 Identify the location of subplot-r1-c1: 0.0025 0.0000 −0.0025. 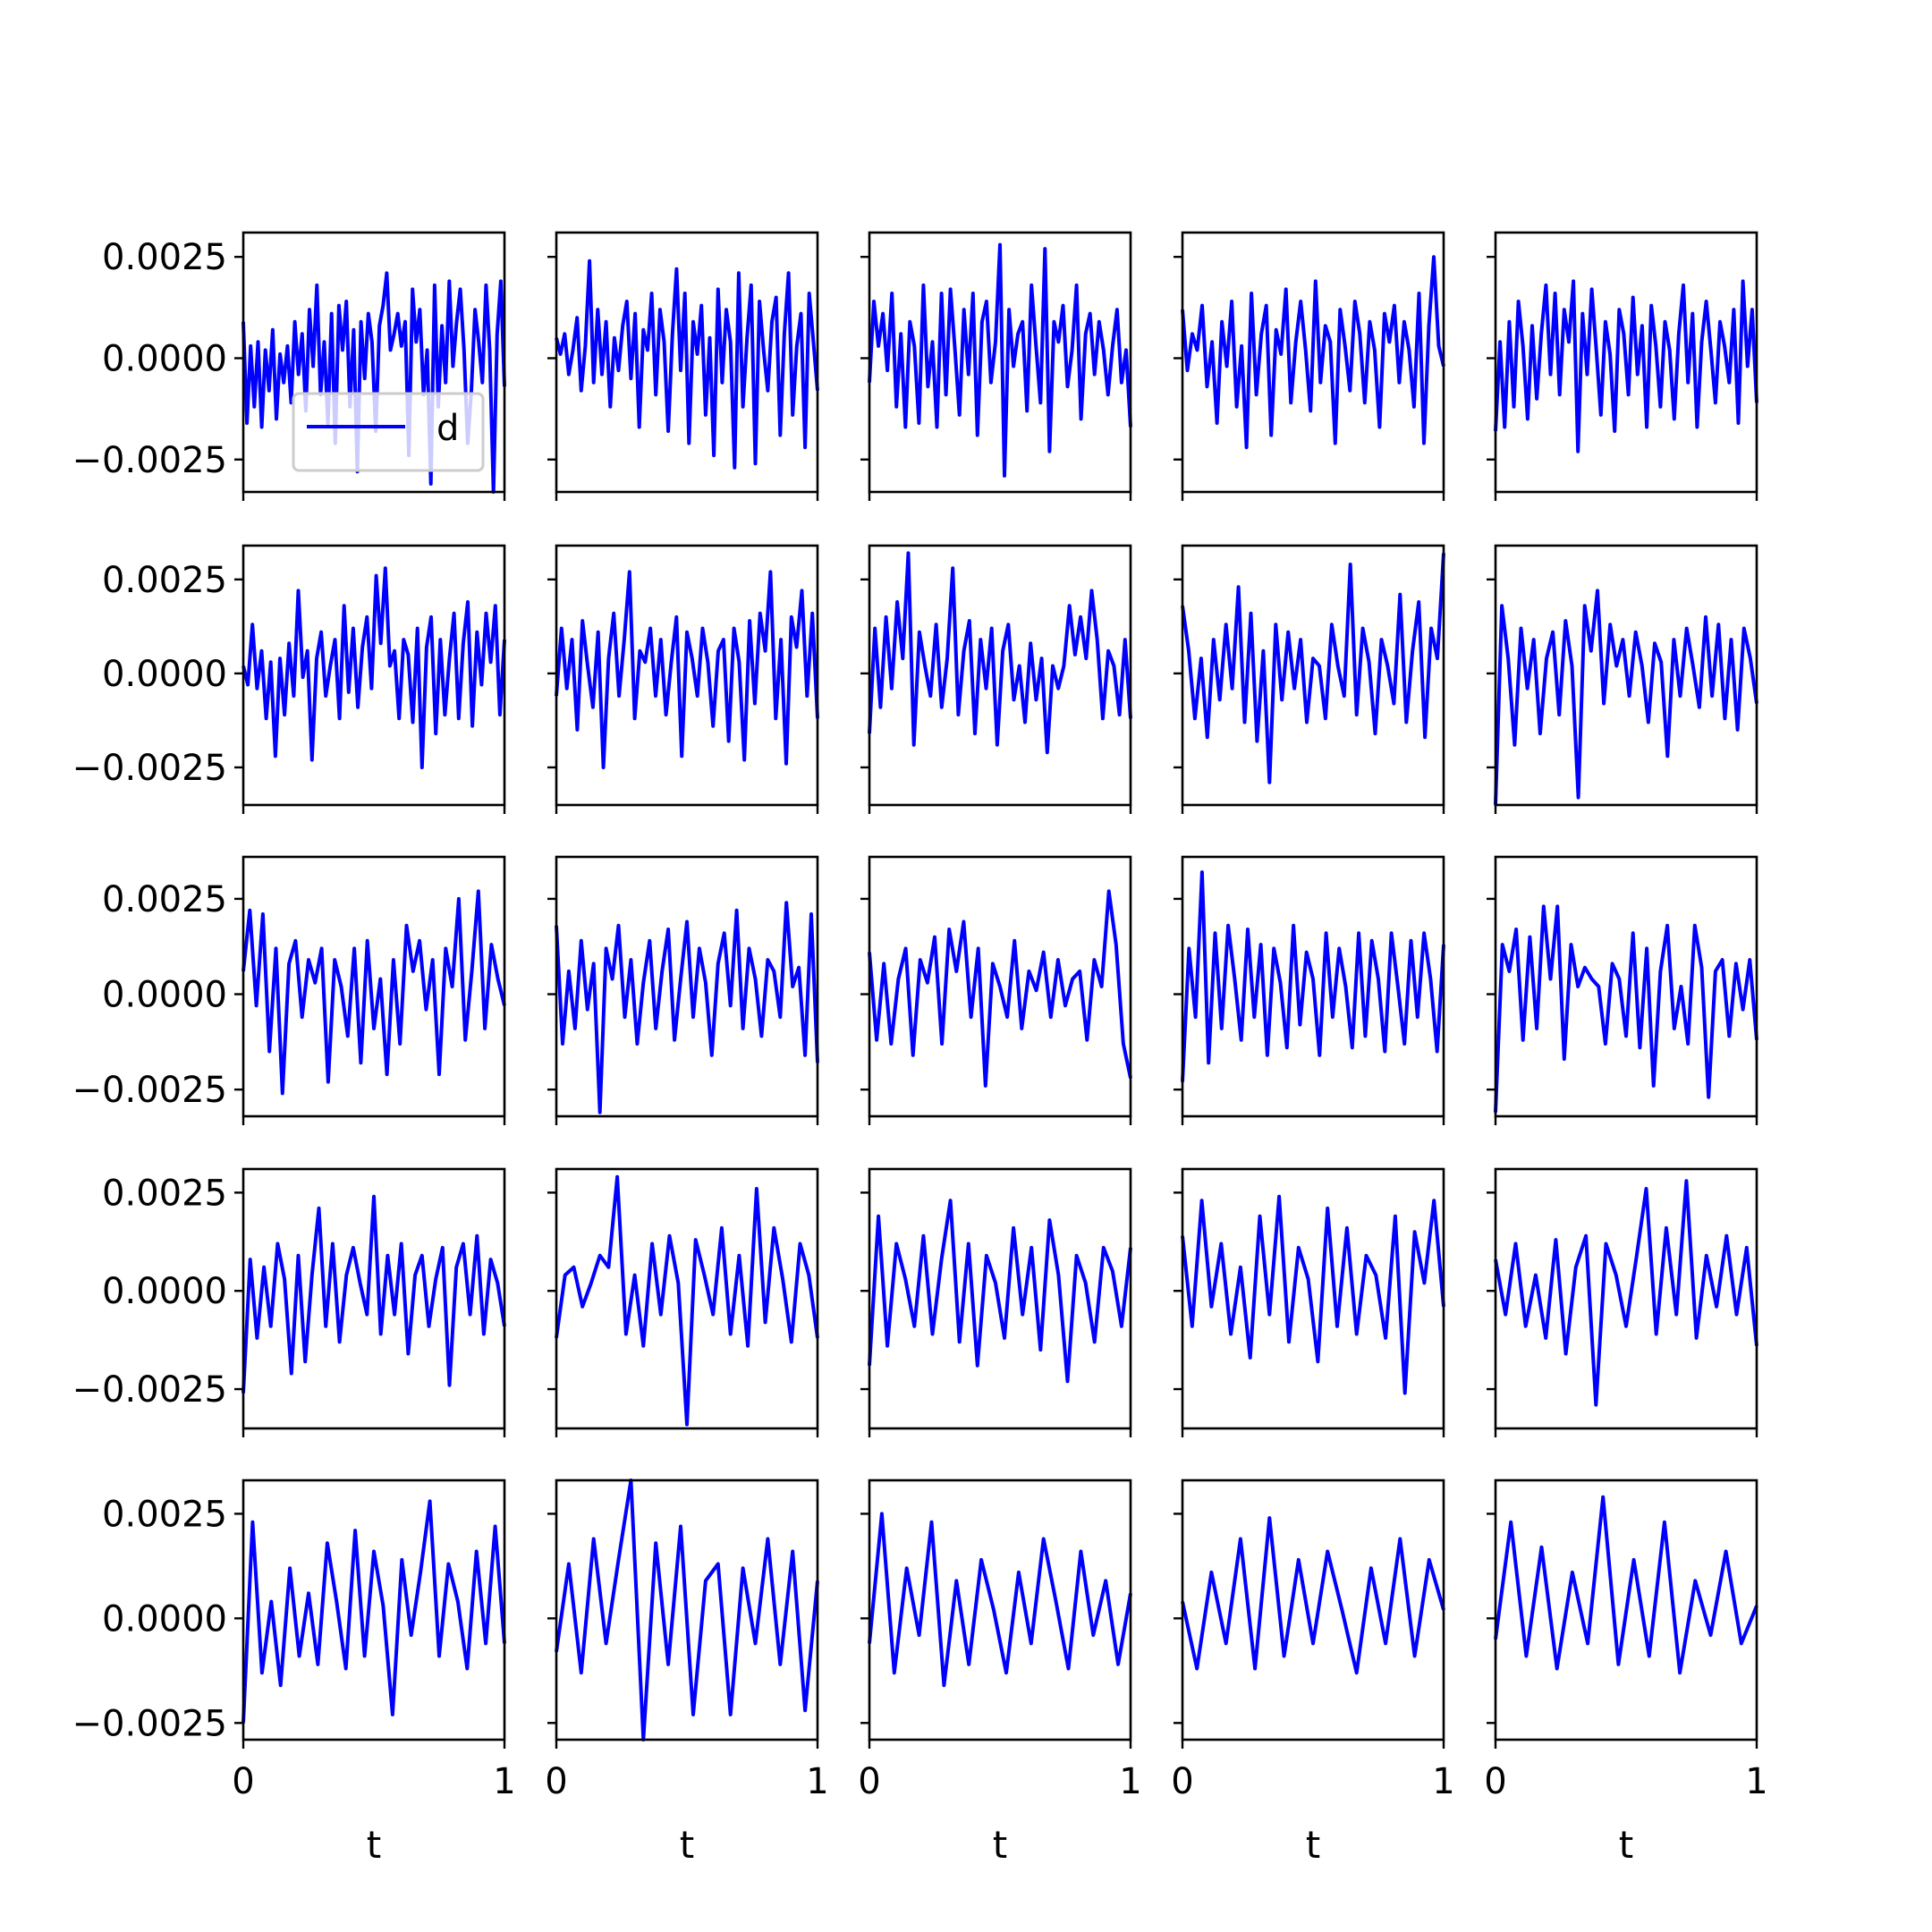
(289, 366).